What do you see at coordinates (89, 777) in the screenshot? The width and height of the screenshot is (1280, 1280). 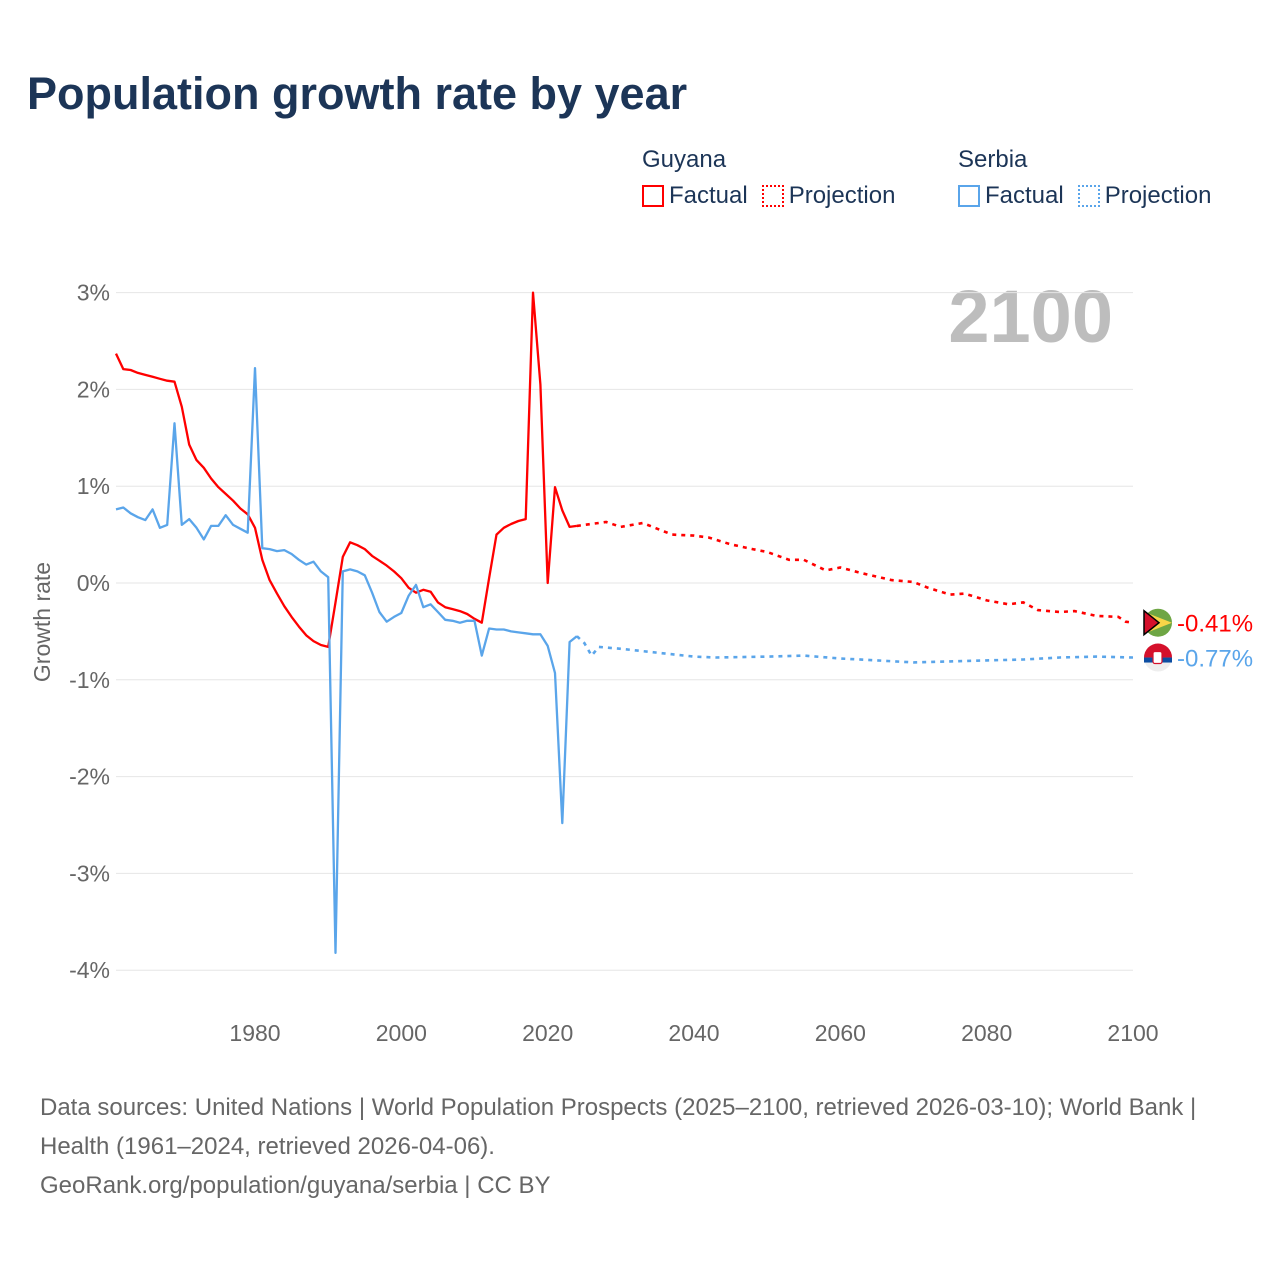 I see `y-tick-label: -2%` at bounding box center [89, 777].